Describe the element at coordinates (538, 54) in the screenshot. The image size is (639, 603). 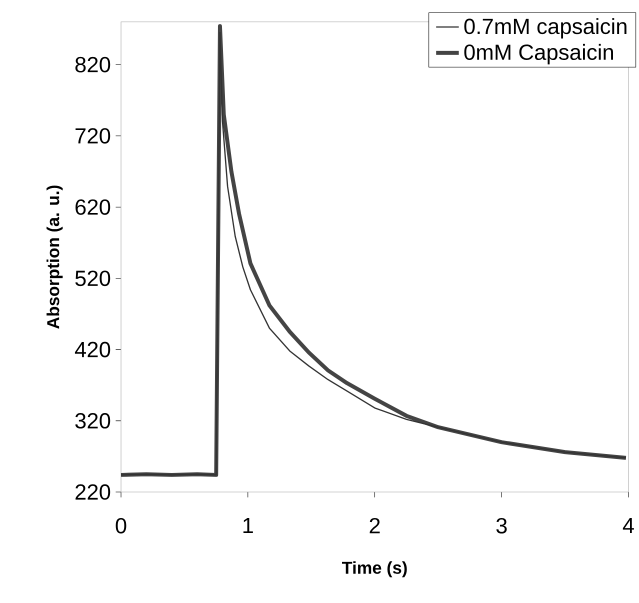
I see `legend-label: 0mM Capsaicin` at that location.